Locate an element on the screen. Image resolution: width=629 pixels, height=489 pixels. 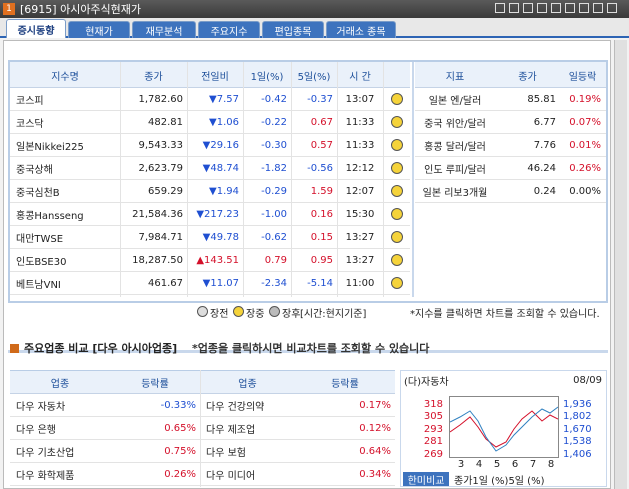
cell: 1.59 is located at coordinates (321, 191).